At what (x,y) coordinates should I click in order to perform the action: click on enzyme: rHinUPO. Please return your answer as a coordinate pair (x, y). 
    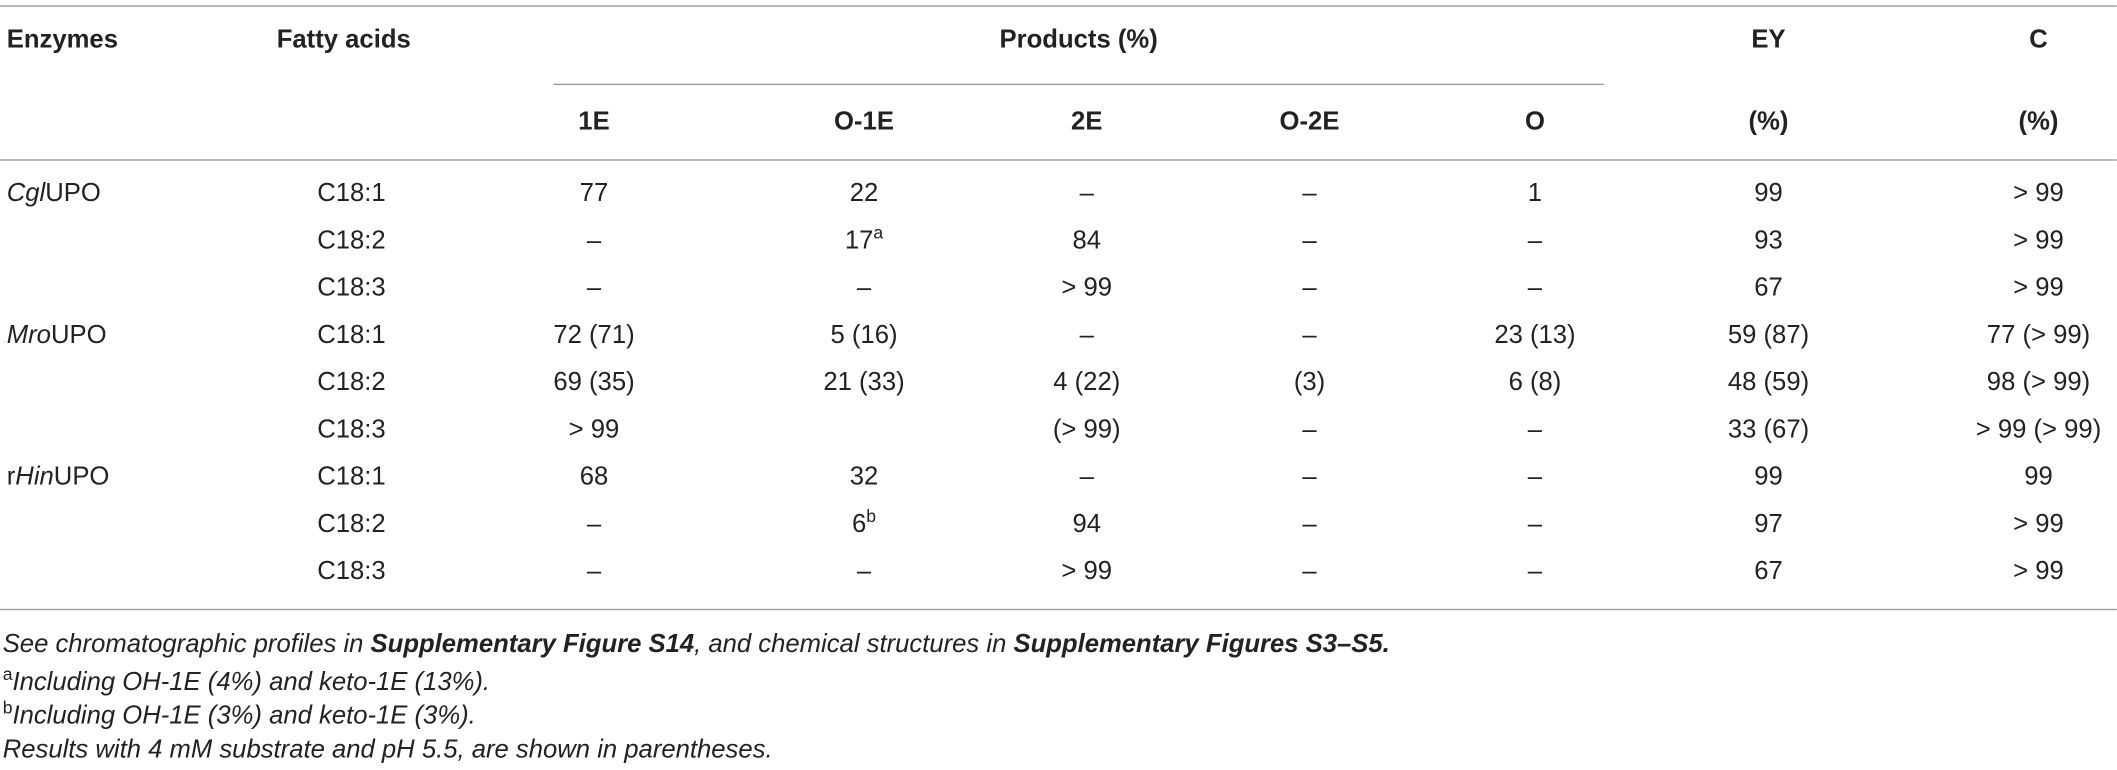
    Looking at the image, I should click on (58, 478).